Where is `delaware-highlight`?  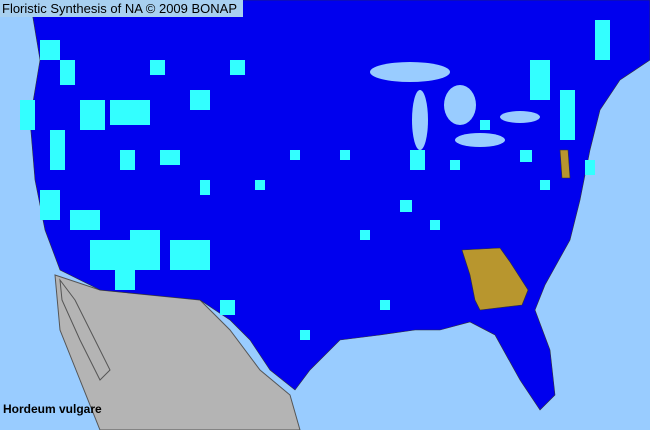
delaware-highlight is located at coordinates (565, 164).